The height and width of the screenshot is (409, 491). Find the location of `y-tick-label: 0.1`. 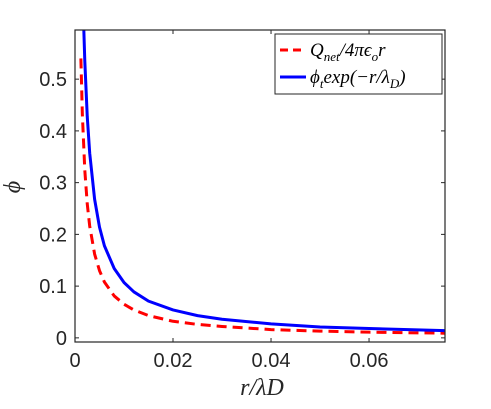

y-tick-label: 0.1 is located at coordinates (53, 287).